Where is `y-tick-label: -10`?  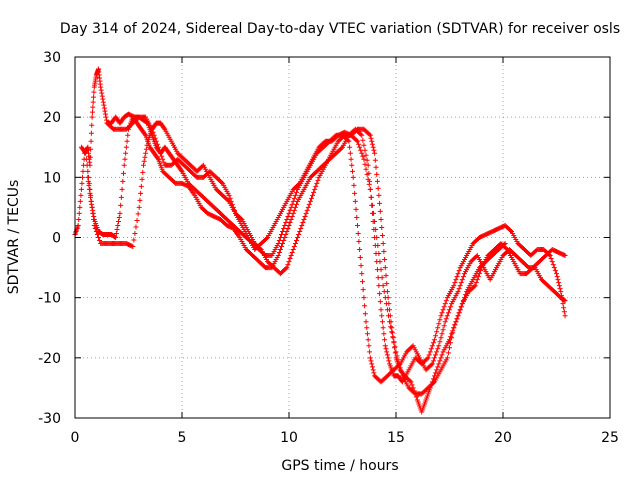 y-tick-label: -10 is located at coordinates (49, 299).